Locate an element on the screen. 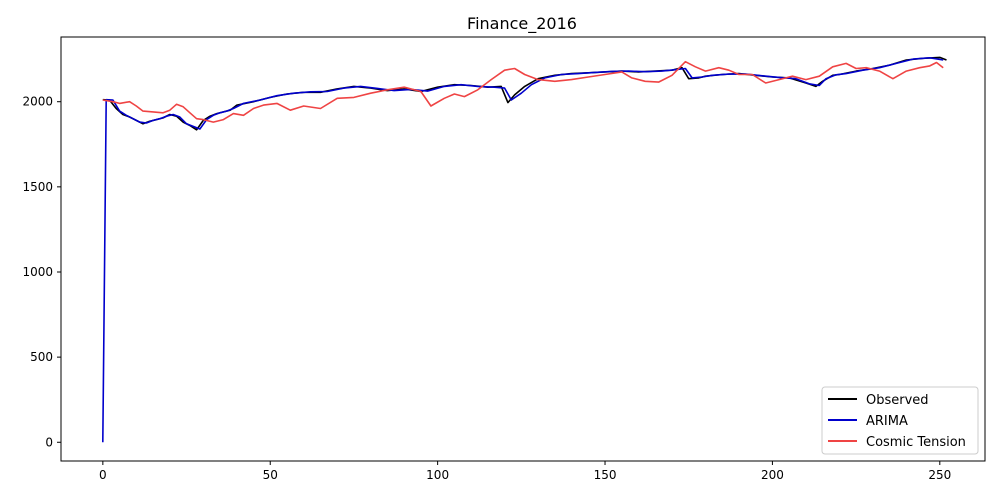 Image resolution: width=1000 pixels, height=500 pixels. y-tick-label: 1500 is located at coordinates (37, 187).